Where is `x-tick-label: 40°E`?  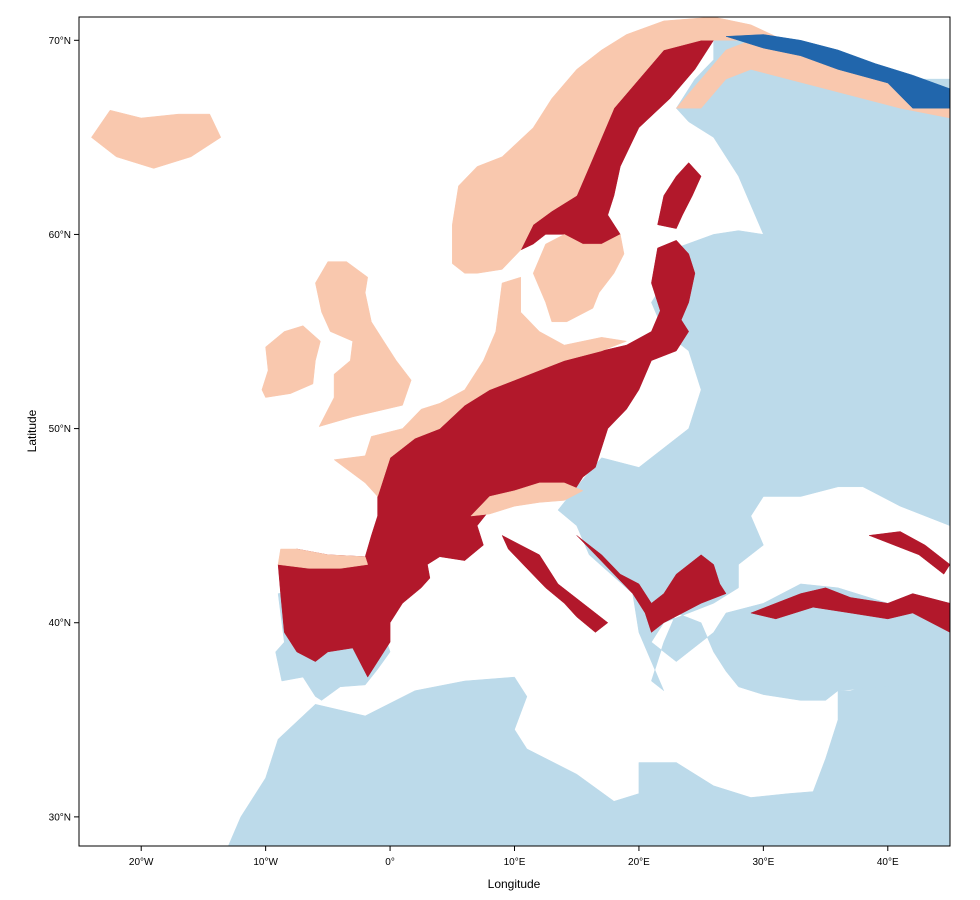
x-tick-label: 40°E is located at coordinates (888, 862).